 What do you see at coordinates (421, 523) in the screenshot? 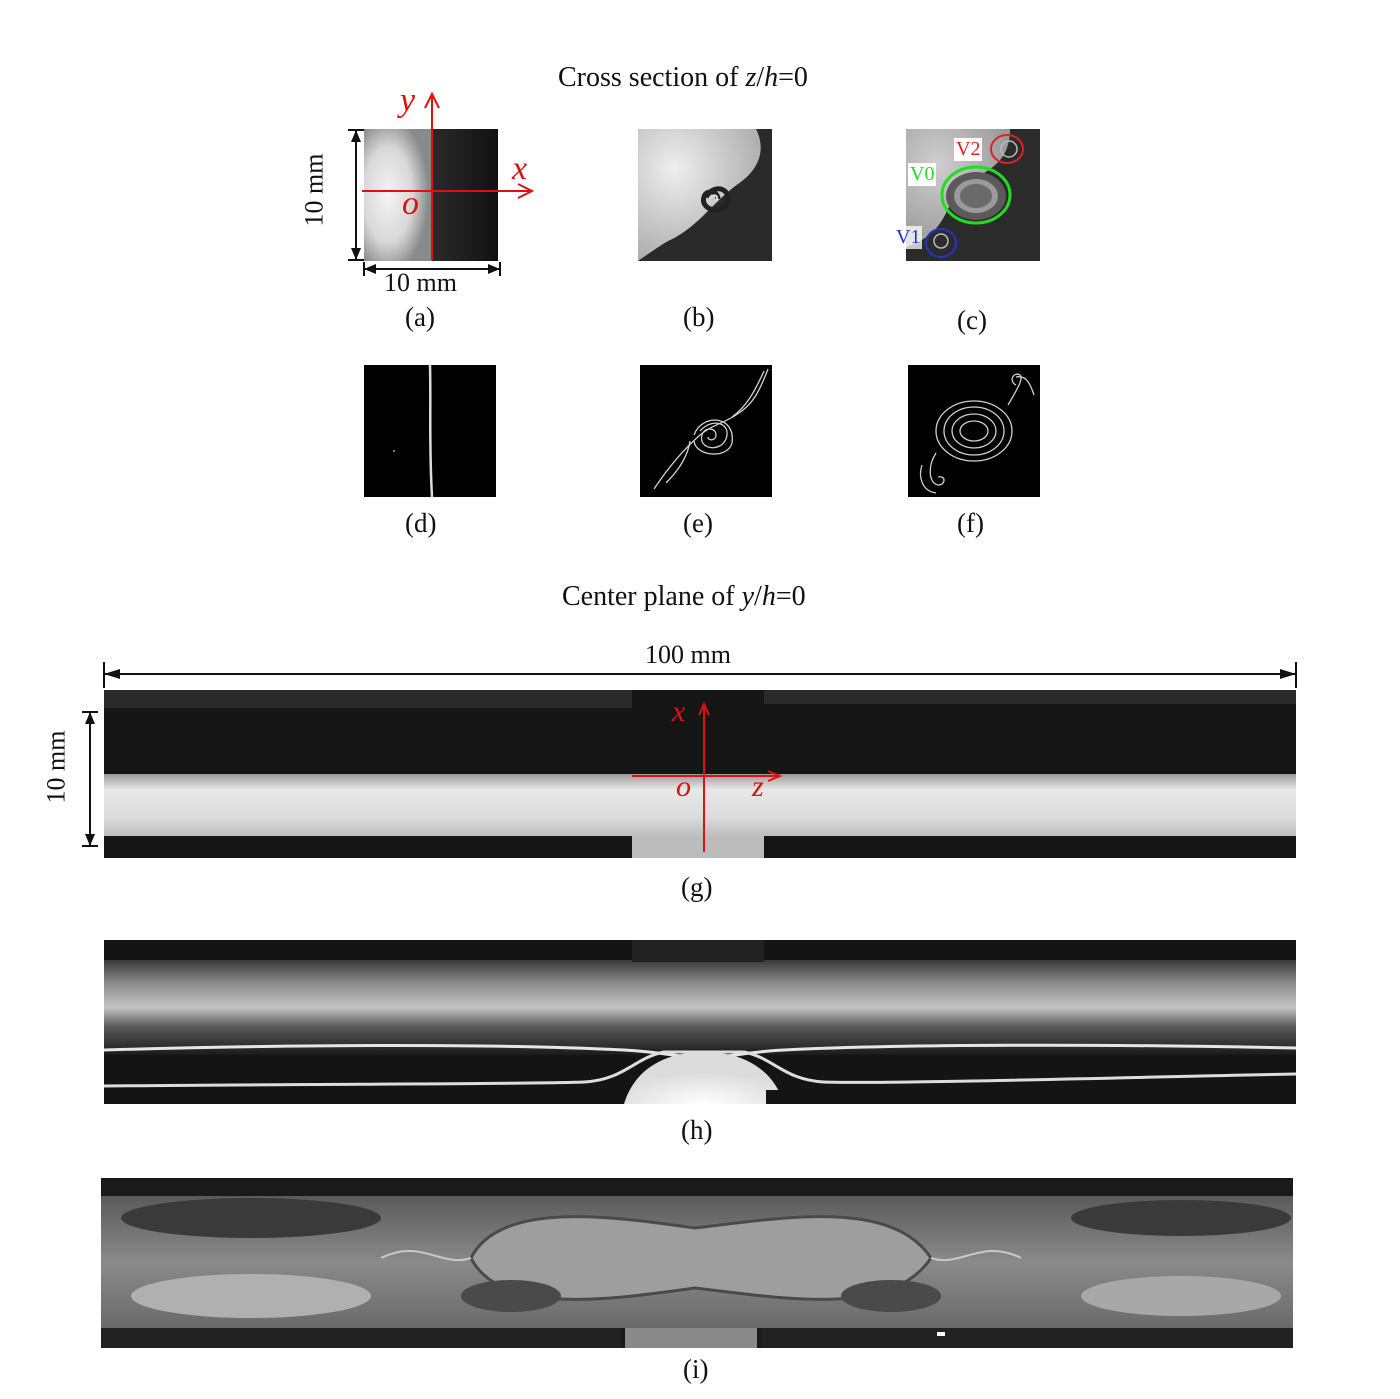
I see `panel-d-caption: (d)` at bounding box center [421, 523].